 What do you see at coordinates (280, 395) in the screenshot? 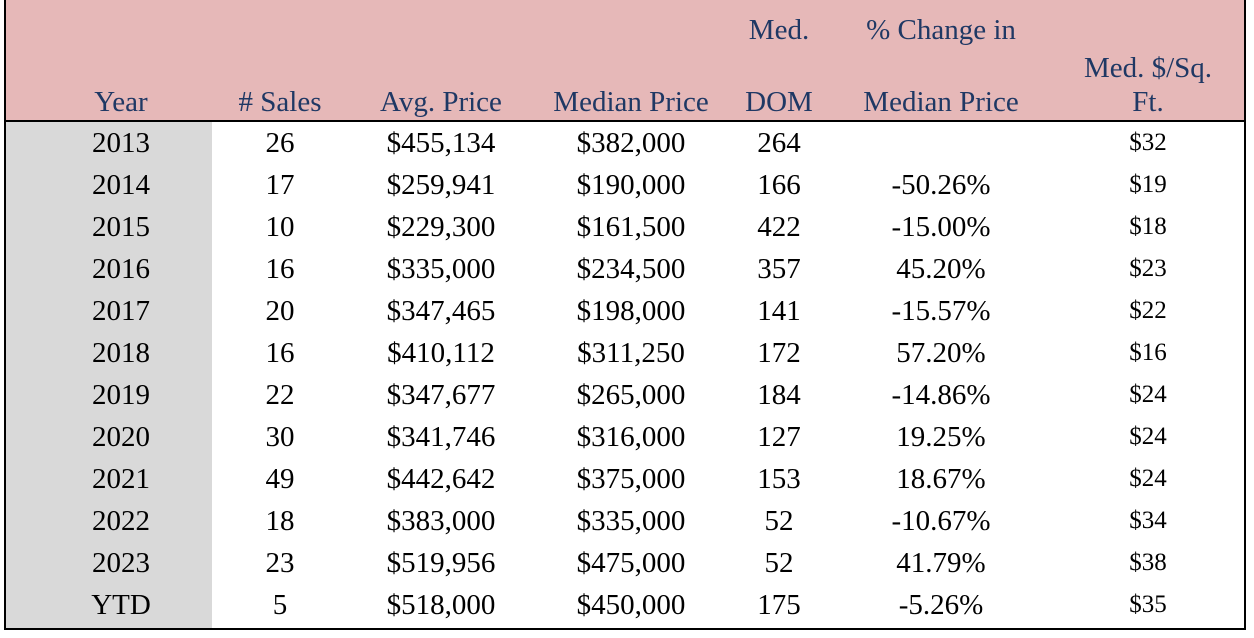
I see `cell-sales: 22` at bounding box center [280, 395].